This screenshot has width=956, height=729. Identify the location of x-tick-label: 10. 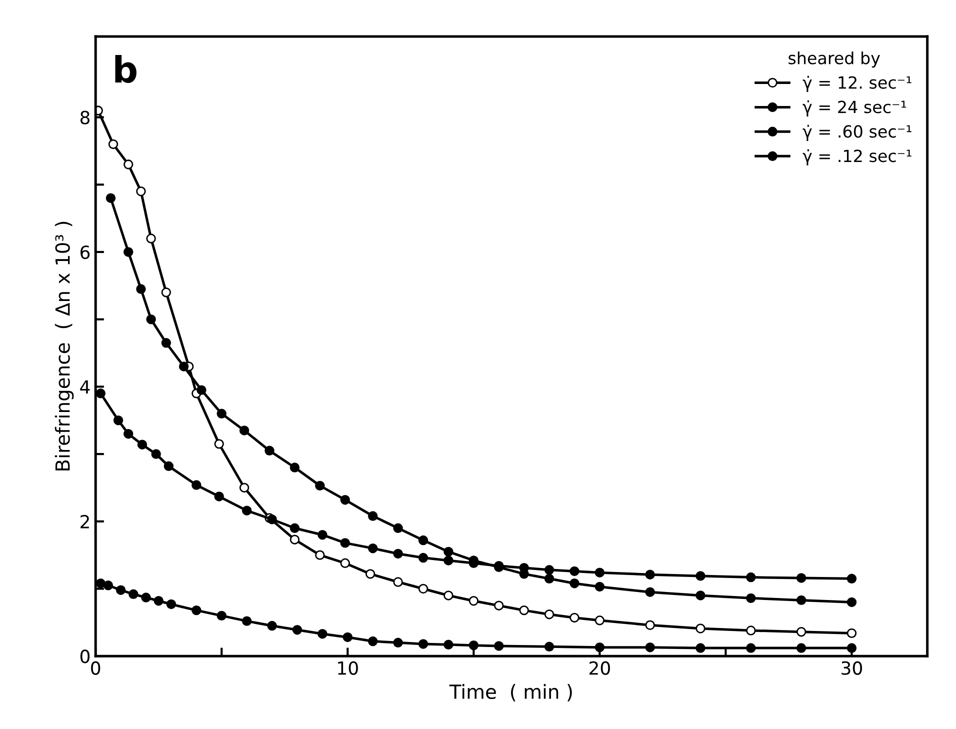
(348, 668).